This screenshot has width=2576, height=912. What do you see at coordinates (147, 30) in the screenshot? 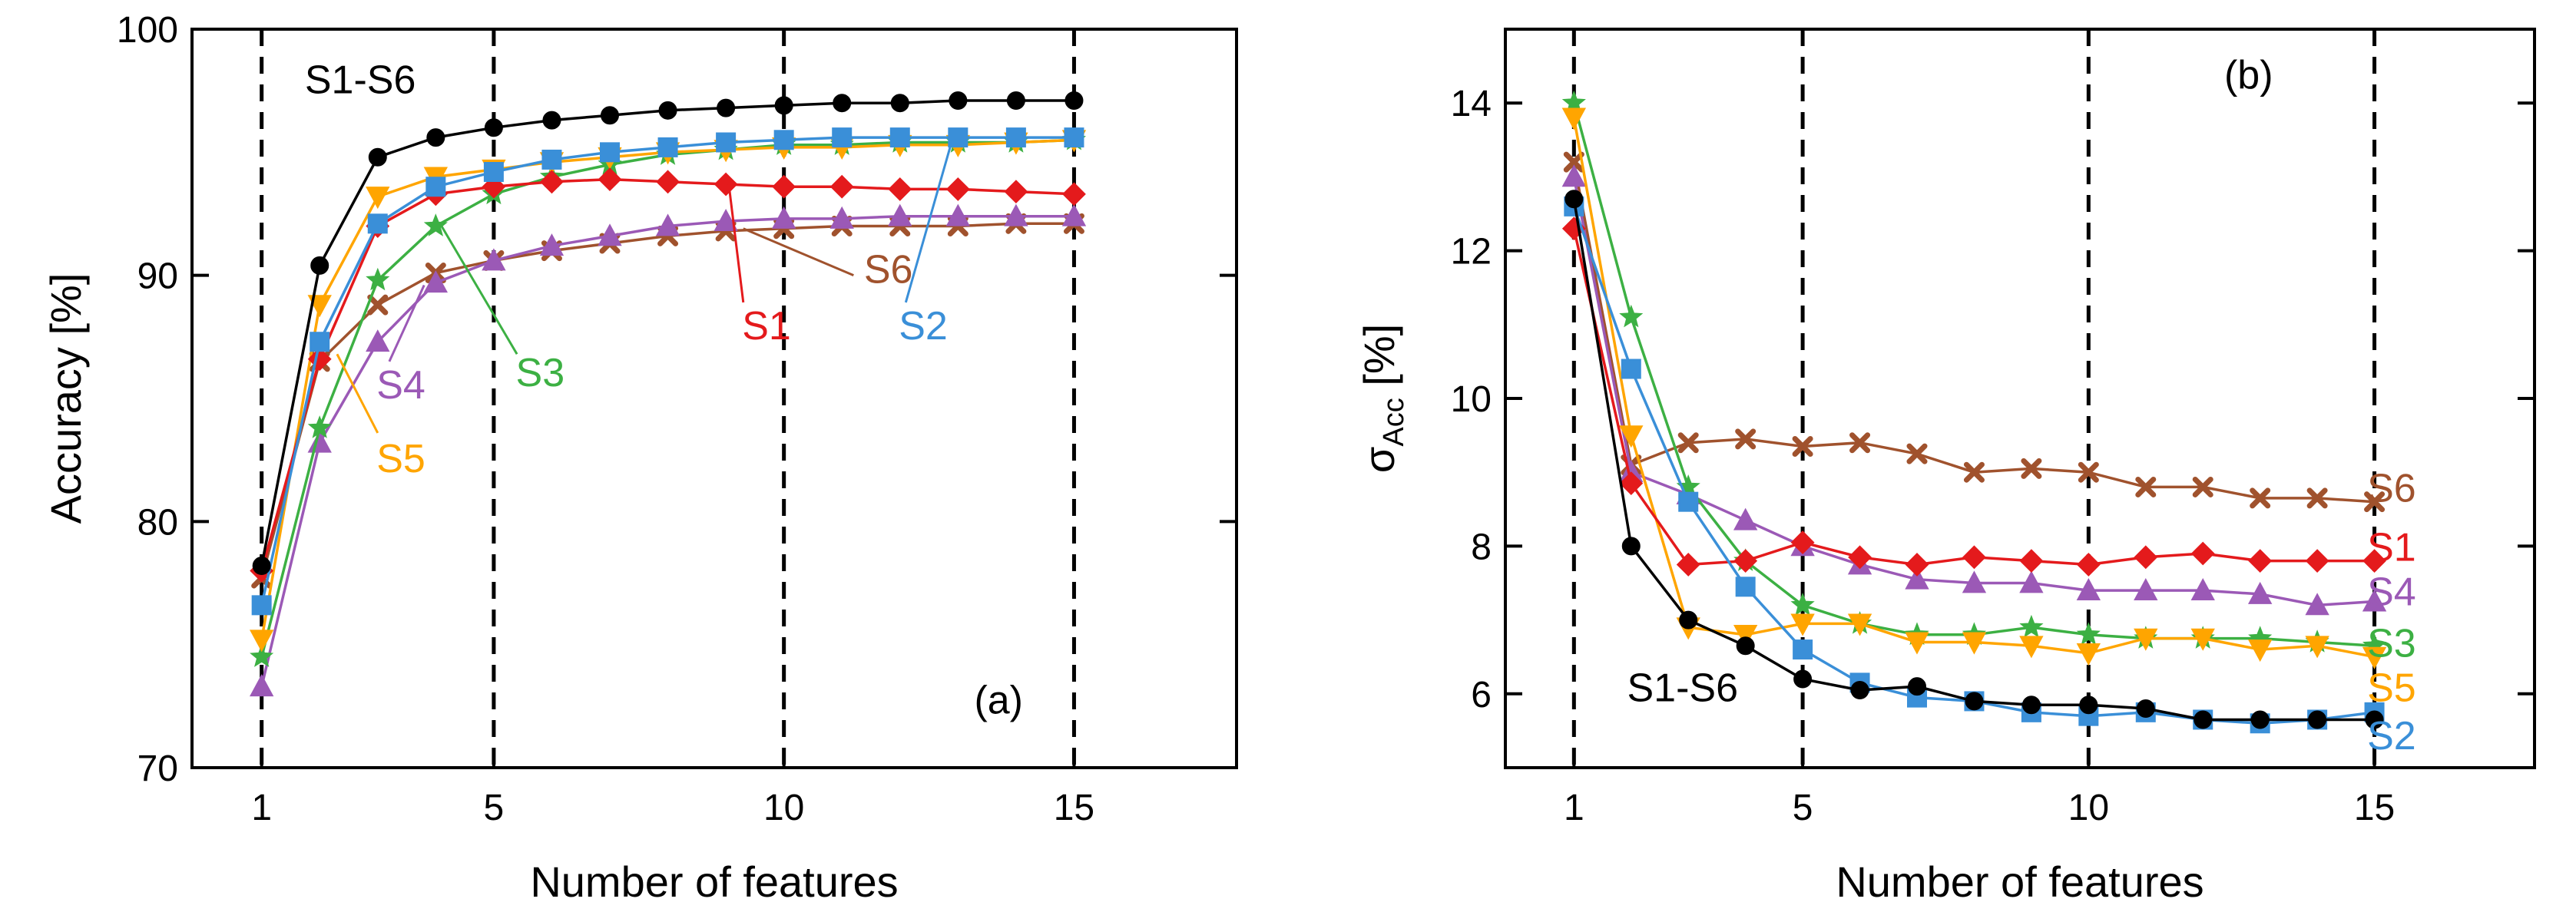
I see `y-tick-label: 100` at bounding box center [147, 30].